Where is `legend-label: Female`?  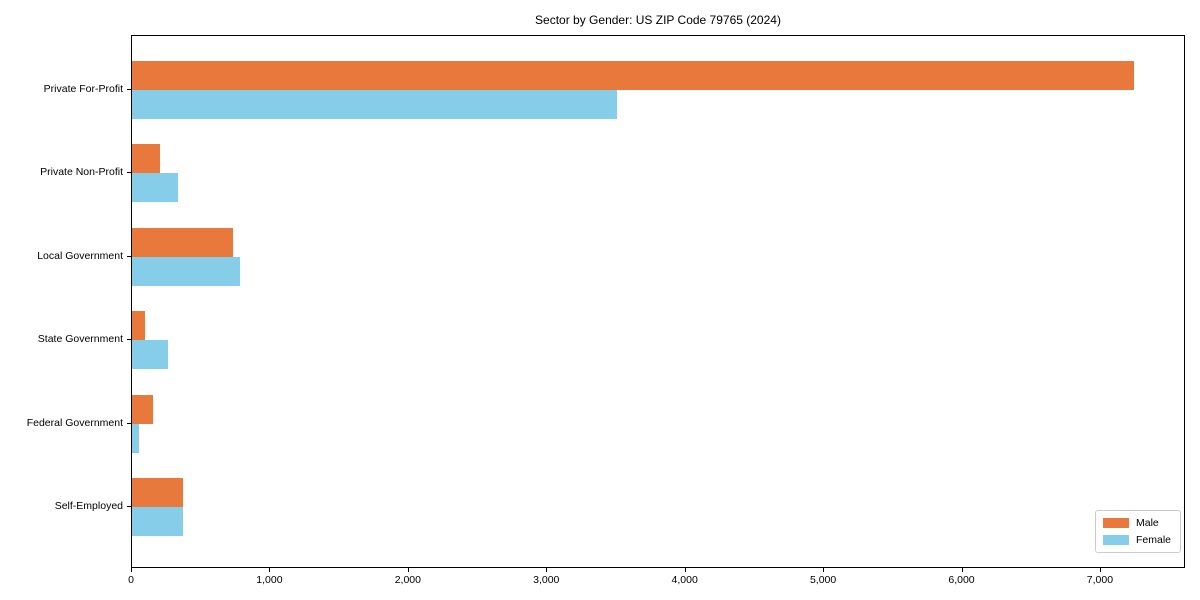
legend-label: Female is located at coordinates (1153, 540).